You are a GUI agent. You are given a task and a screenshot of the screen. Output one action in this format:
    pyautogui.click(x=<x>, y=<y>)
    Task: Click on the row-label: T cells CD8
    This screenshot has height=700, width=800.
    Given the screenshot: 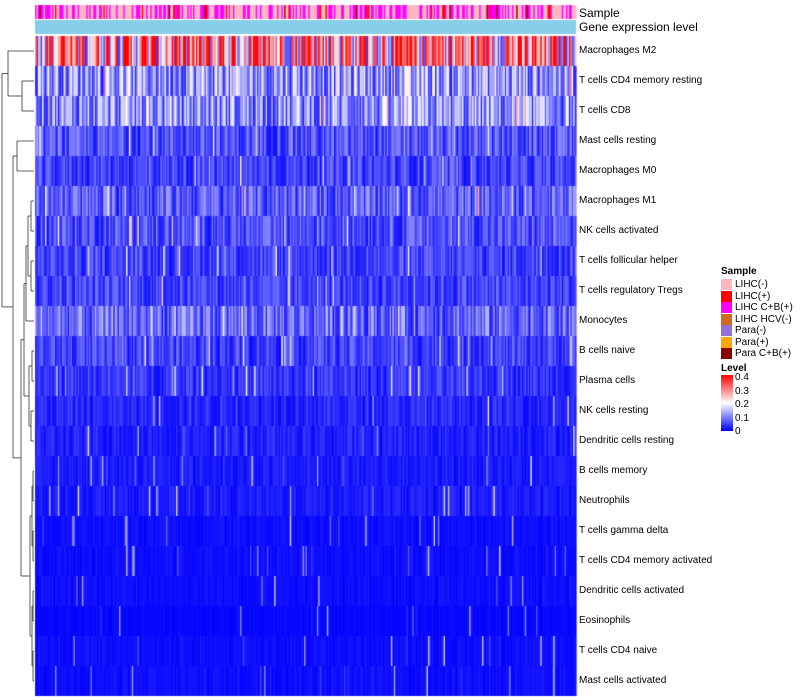 What is the action you would take?
    pyautogui.click(x=605, y=110)
    